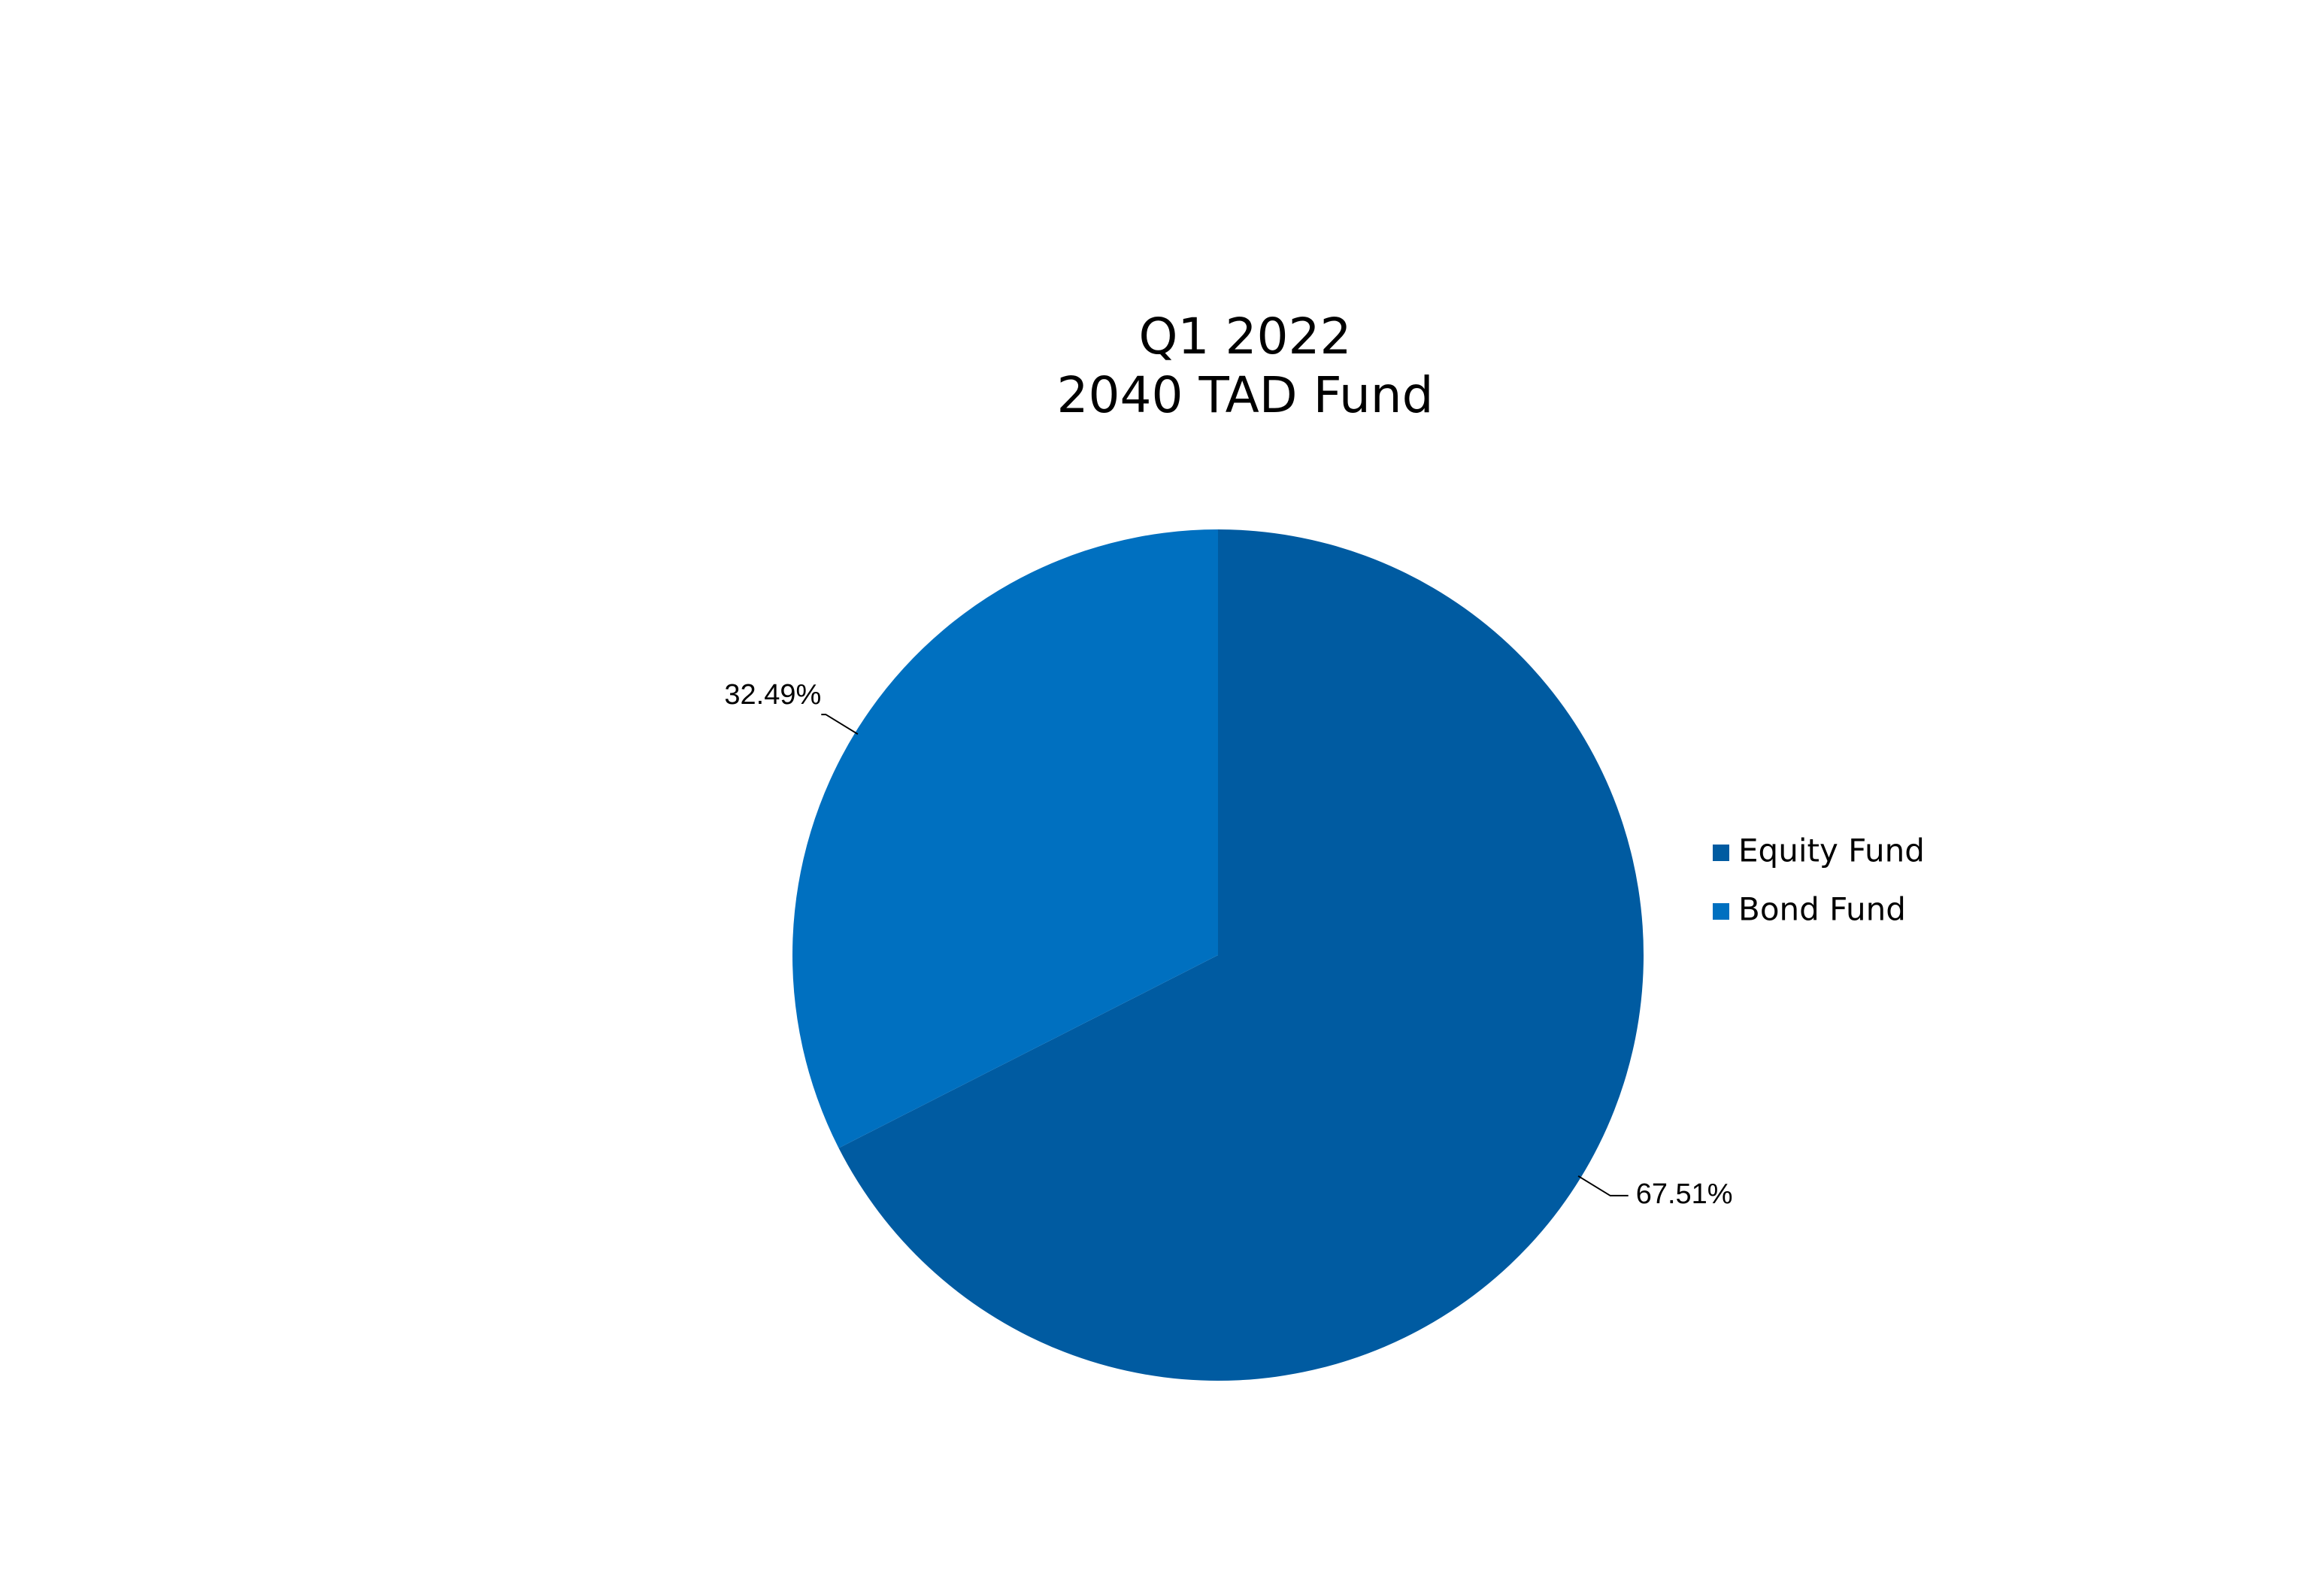  What do you see at coordinates (1831, 850) in the screenshot?
I see `legend-label: Equity Fund` at bounding box center [1831, 850].